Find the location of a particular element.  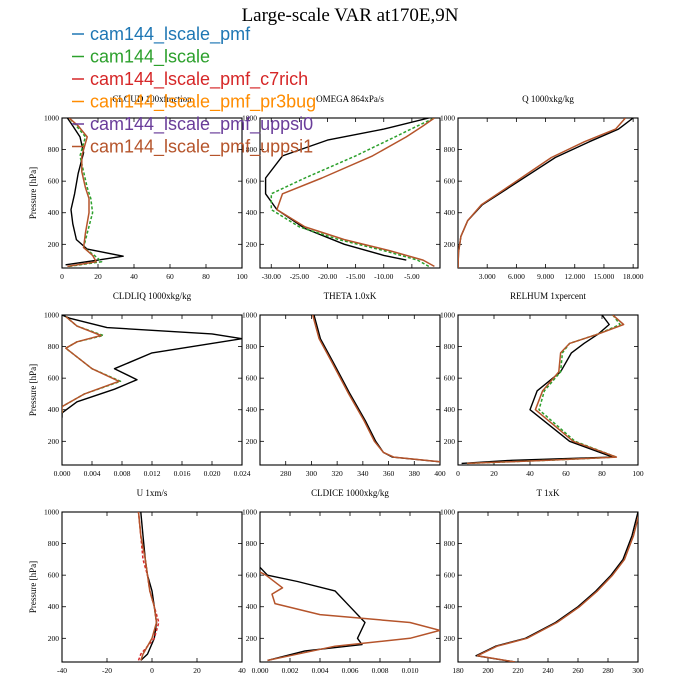

x-tick-label: 240 is located at coordinates (548, 670).